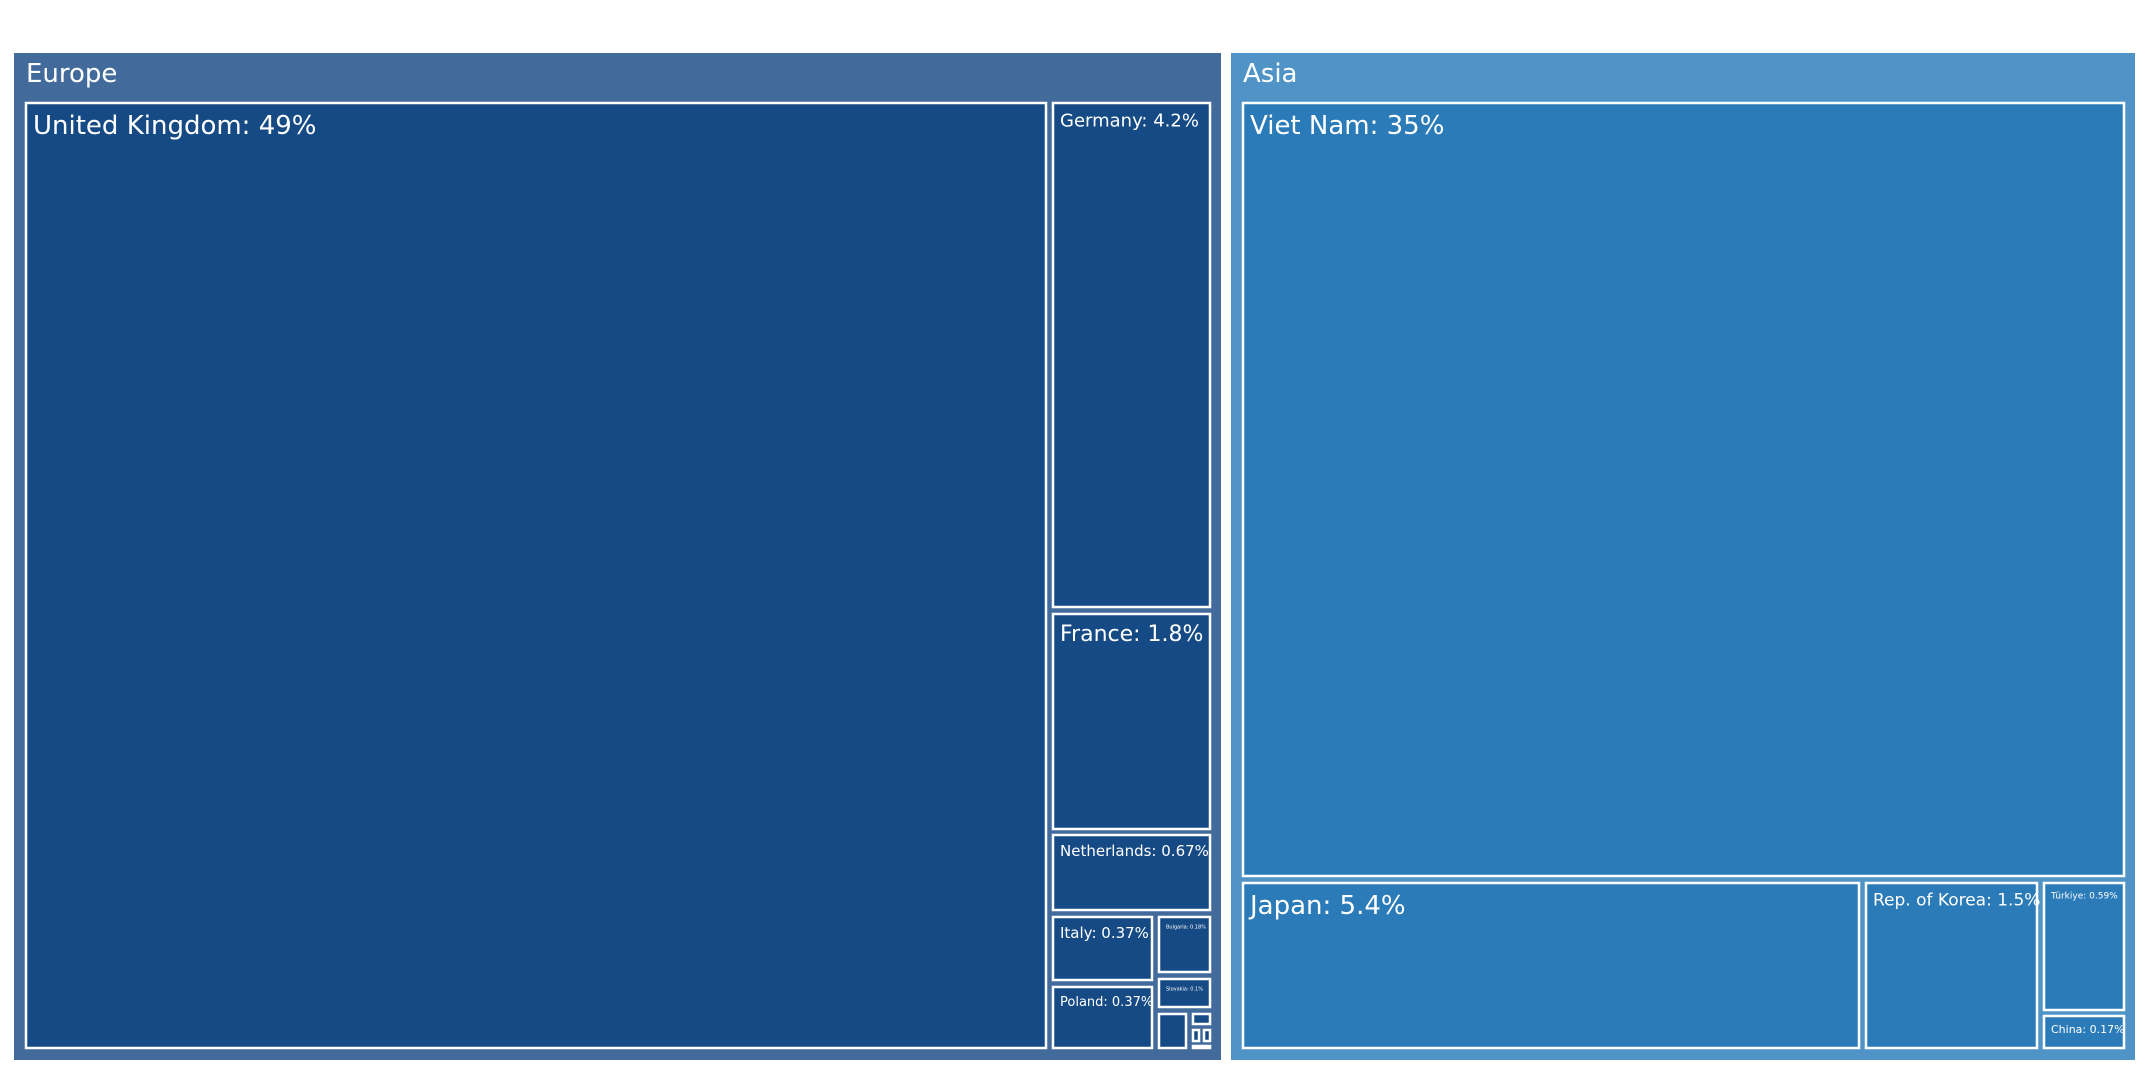  Describe the element at coordinates (1134, 851) in the screenshot. I see `tile-label-netherlands: Netherlands: 0.67%` at that location.